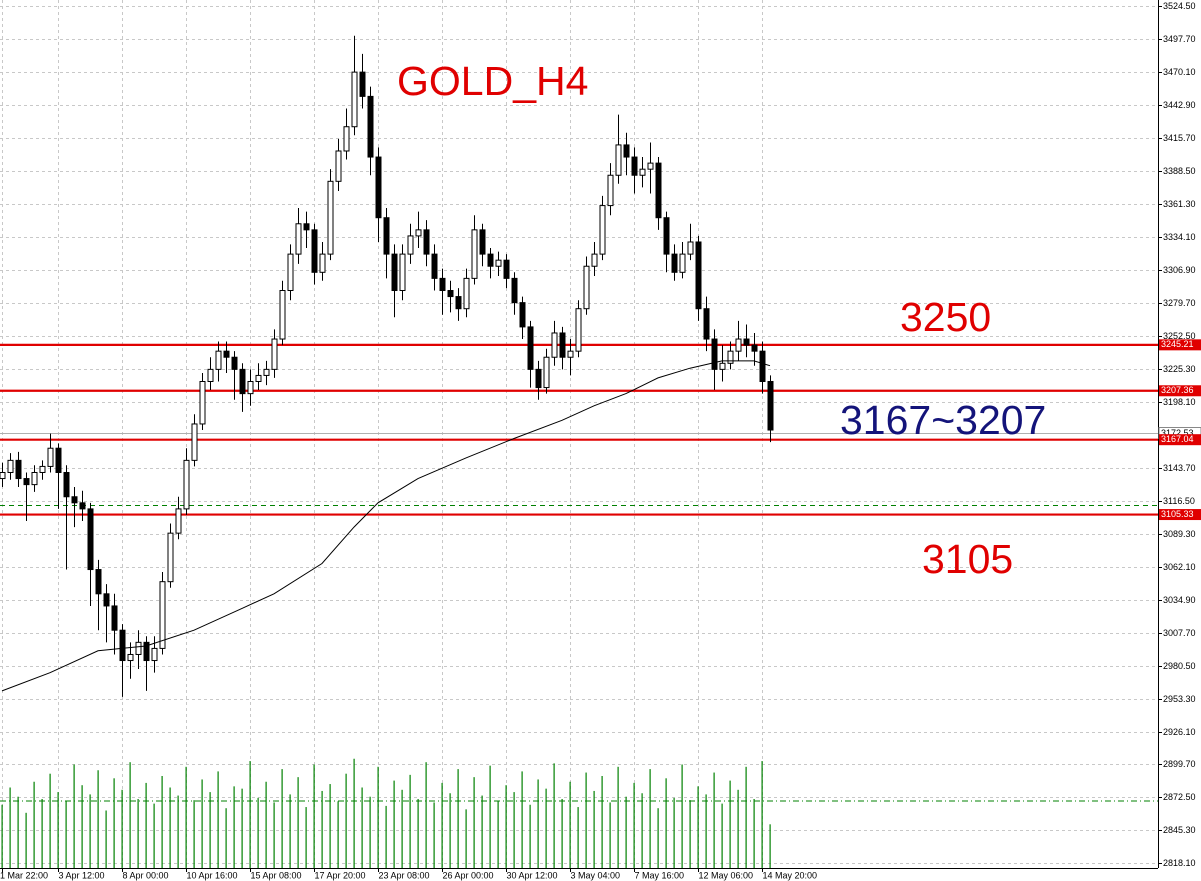 This screenshot has width=1201, height=881. What do you see at coordinates (1177, 439) in the screenshot?
I see `level-tag-label: 3167.04` at bounding box center [1177, 439].